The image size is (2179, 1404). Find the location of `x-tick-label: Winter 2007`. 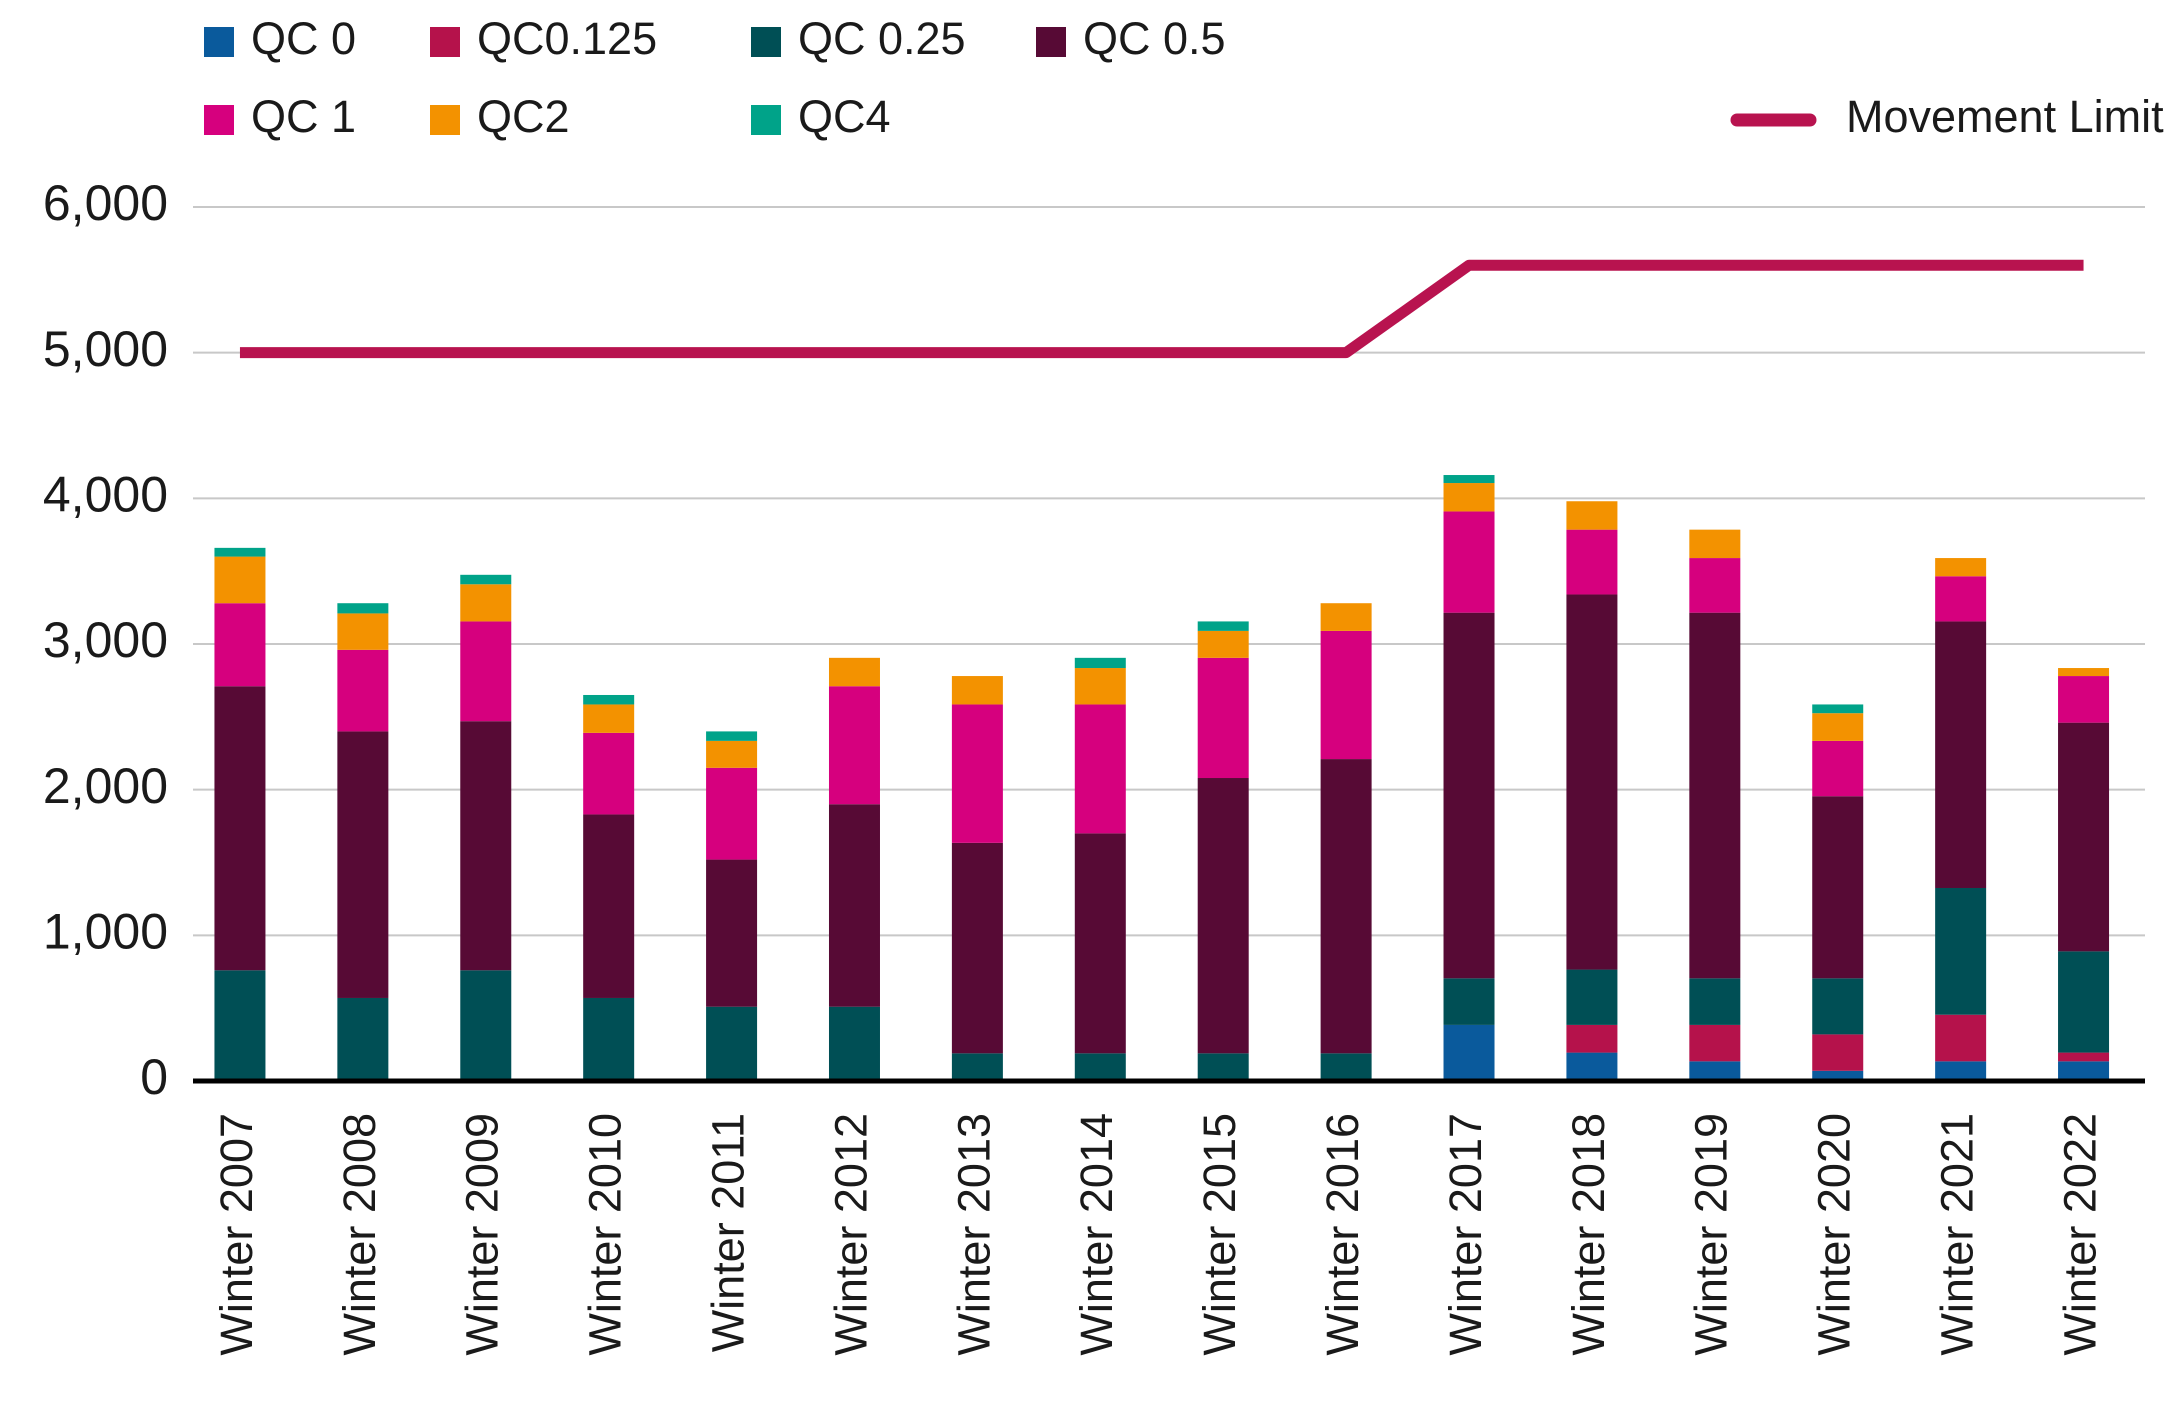

x-tick-label: Winter 2007 is located at coordinates (236, 1234).